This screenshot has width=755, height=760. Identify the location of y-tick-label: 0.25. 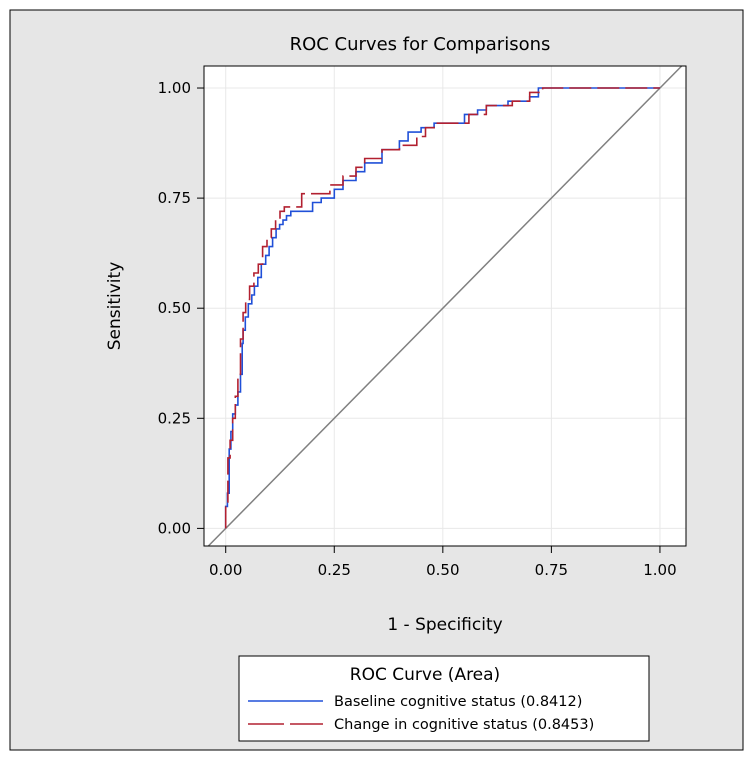
(174, 418).